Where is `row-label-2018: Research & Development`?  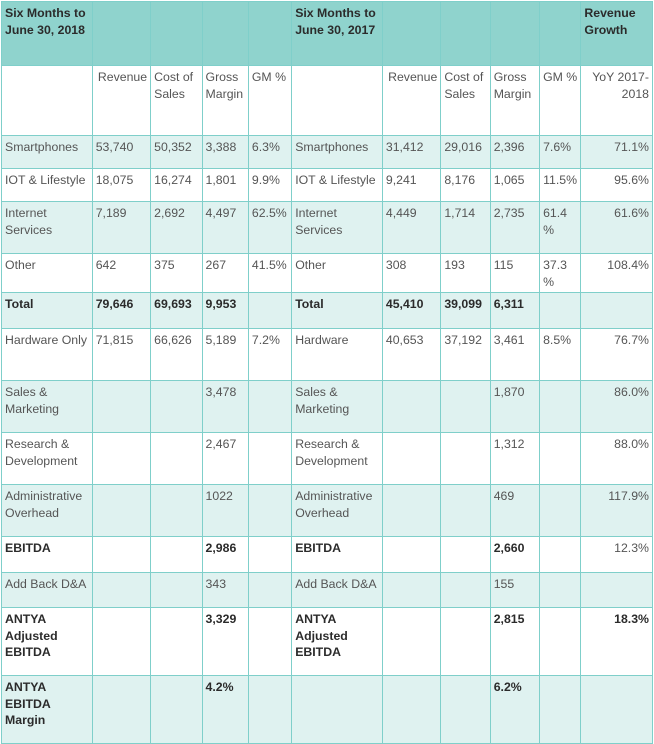 row-label-2018: Research & Development is located at coordinates (47, 458).